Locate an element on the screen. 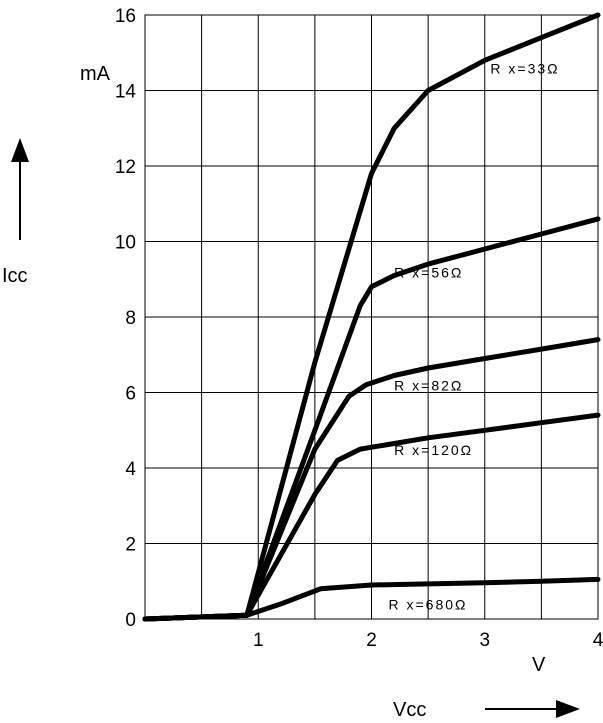  x-tick-label: 2 is located at coordinates (371, 640).